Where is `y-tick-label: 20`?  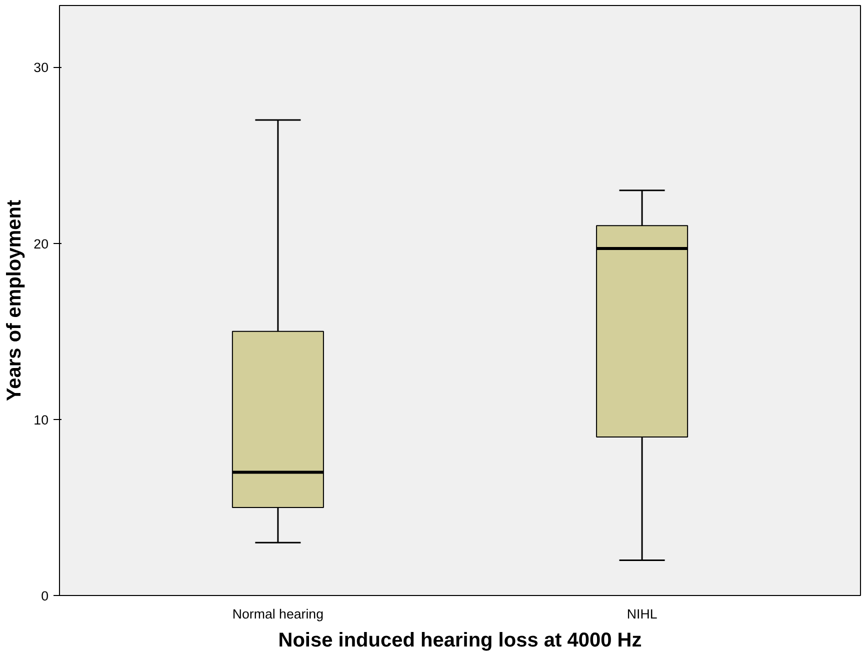
y-tick-label: 20 is located at coordinates (41, 244).